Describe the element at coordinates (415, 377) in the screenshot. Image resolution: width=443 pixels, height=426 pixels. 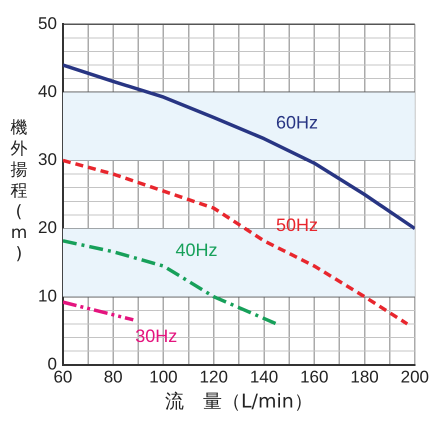
I see `x-tick-label: 200` at that location.